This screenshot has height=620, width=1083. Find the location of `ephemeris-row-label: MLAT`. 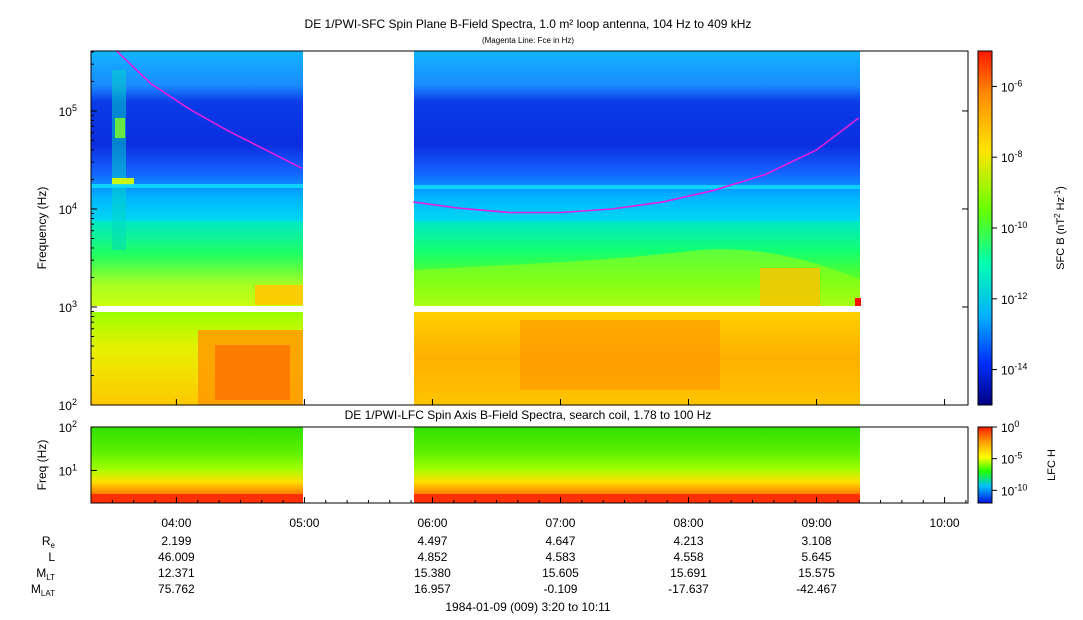

ephemeris-row-label: MLAT is located at coordinates (43, 590).